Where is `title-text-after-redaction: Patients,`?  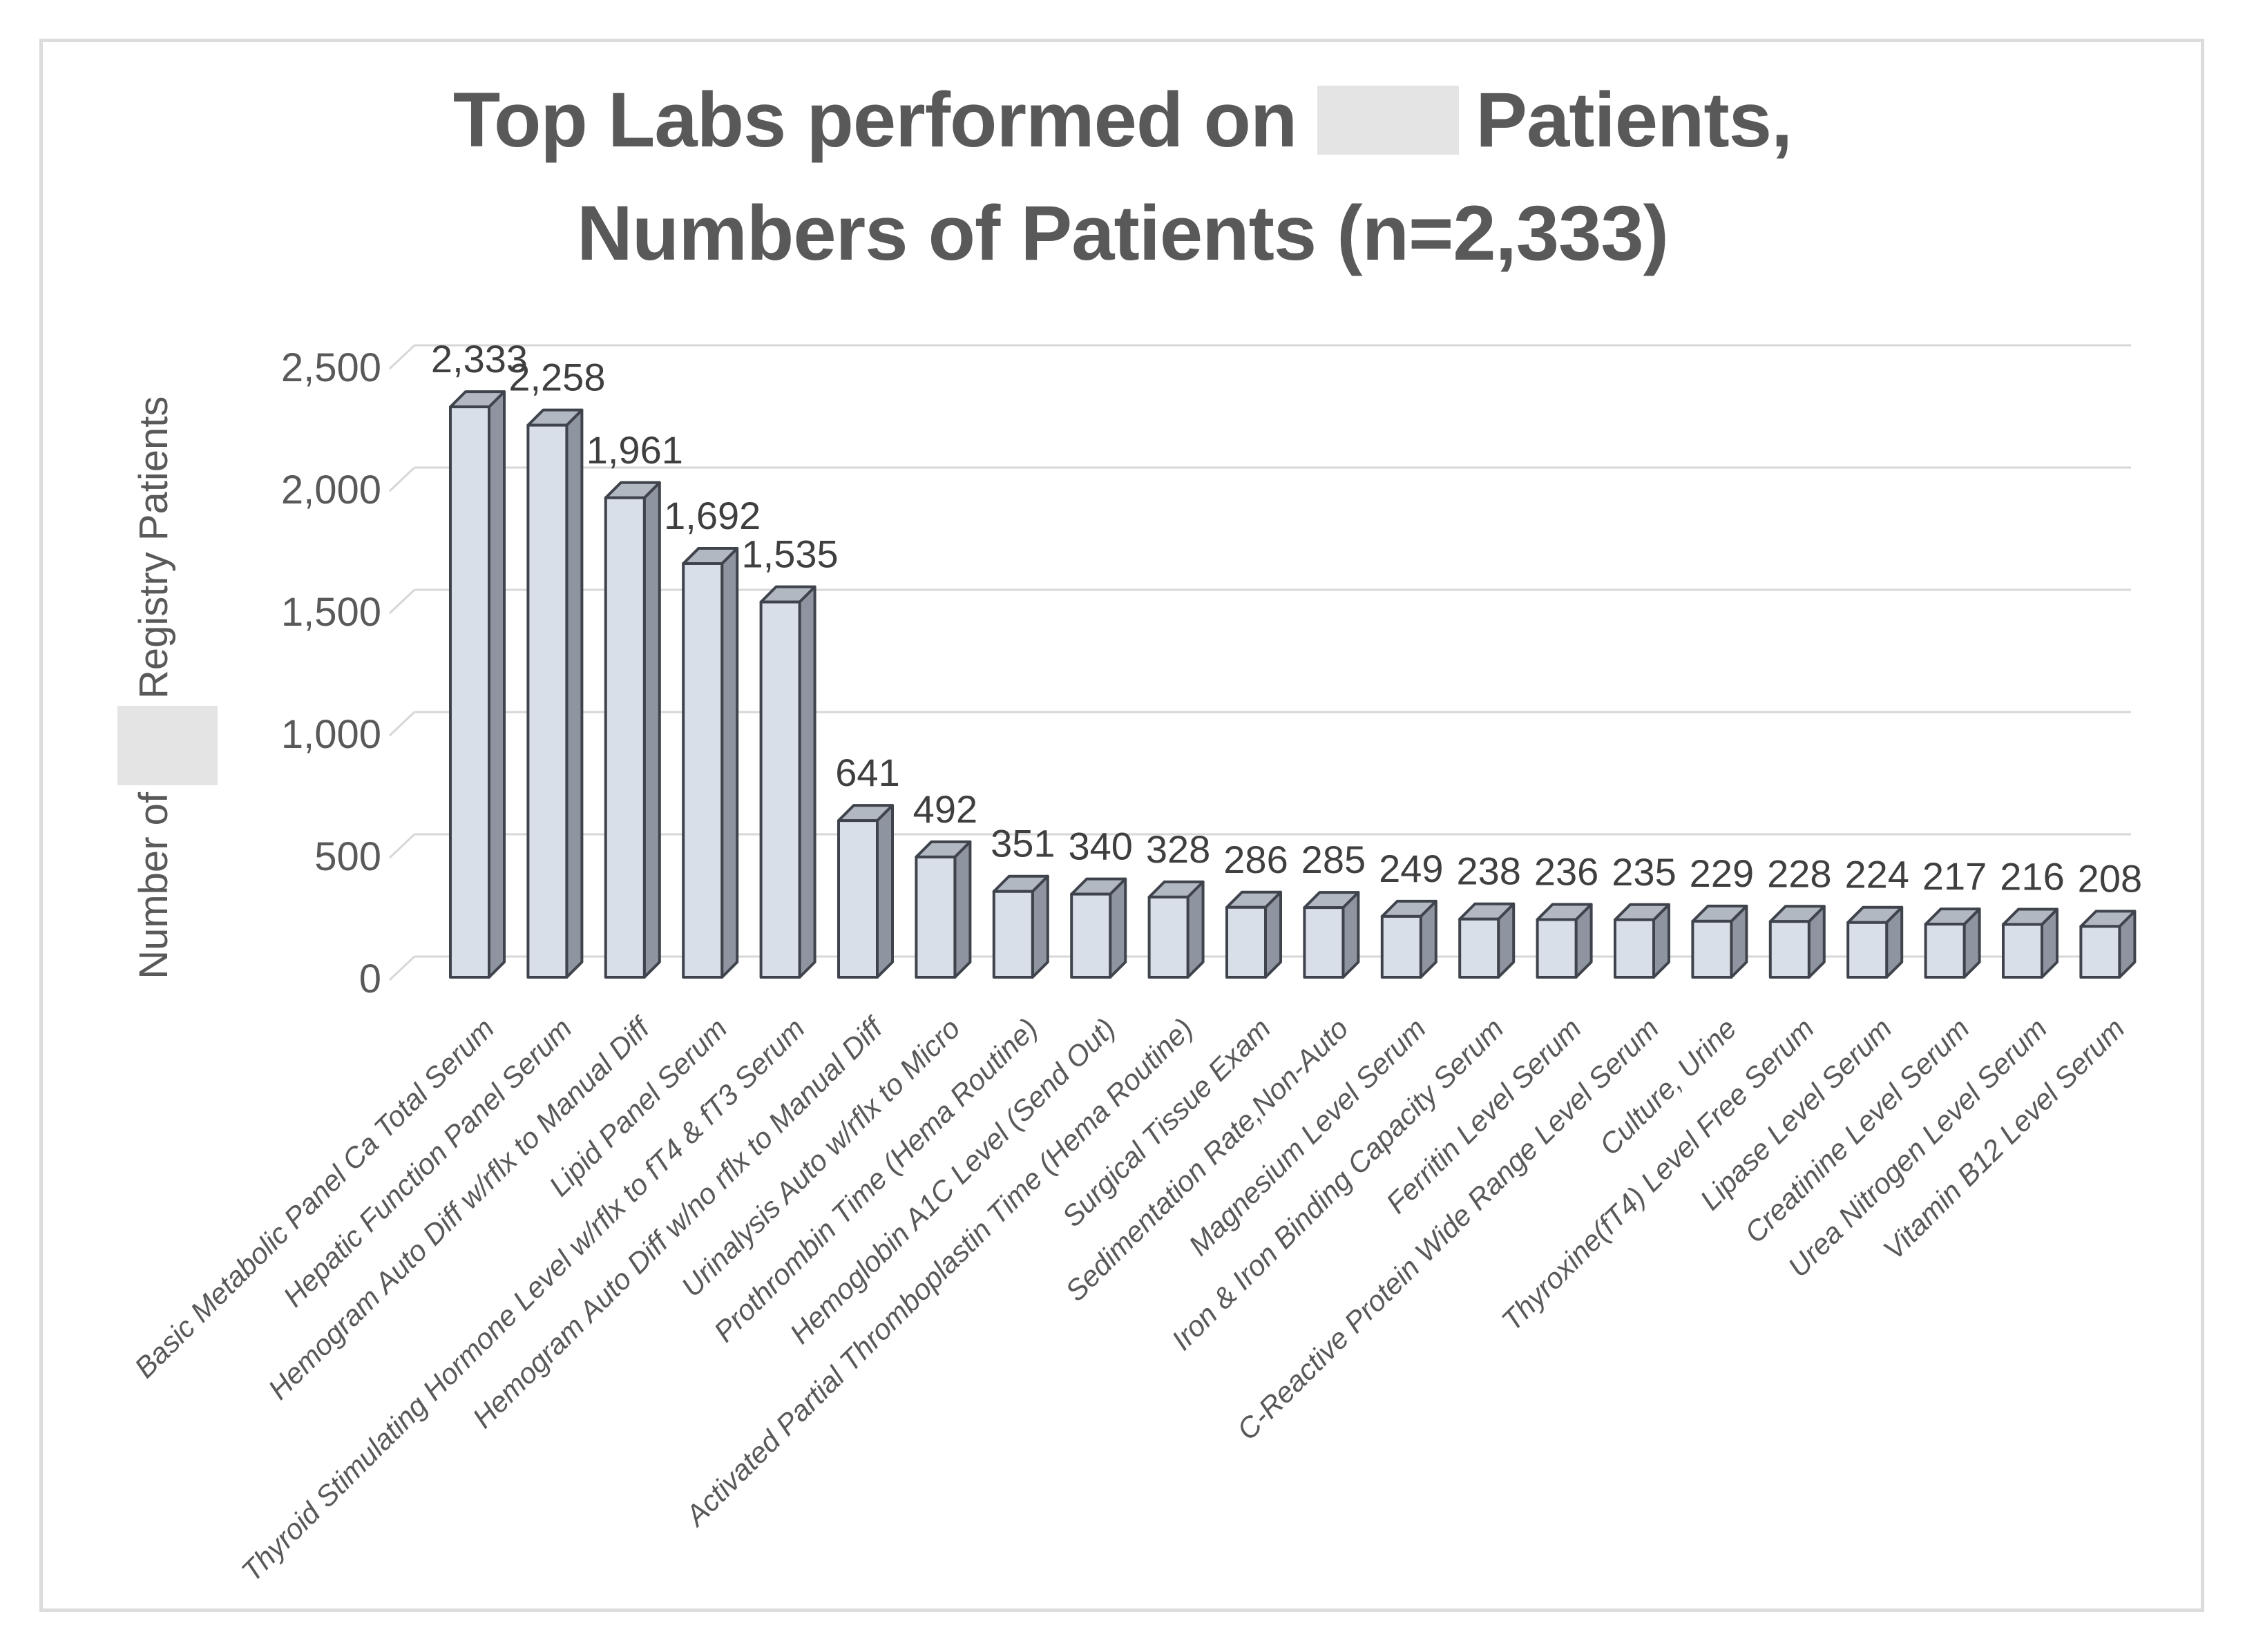
title-text-after-redaction: Patients, is located at coordinates (1634, 120).